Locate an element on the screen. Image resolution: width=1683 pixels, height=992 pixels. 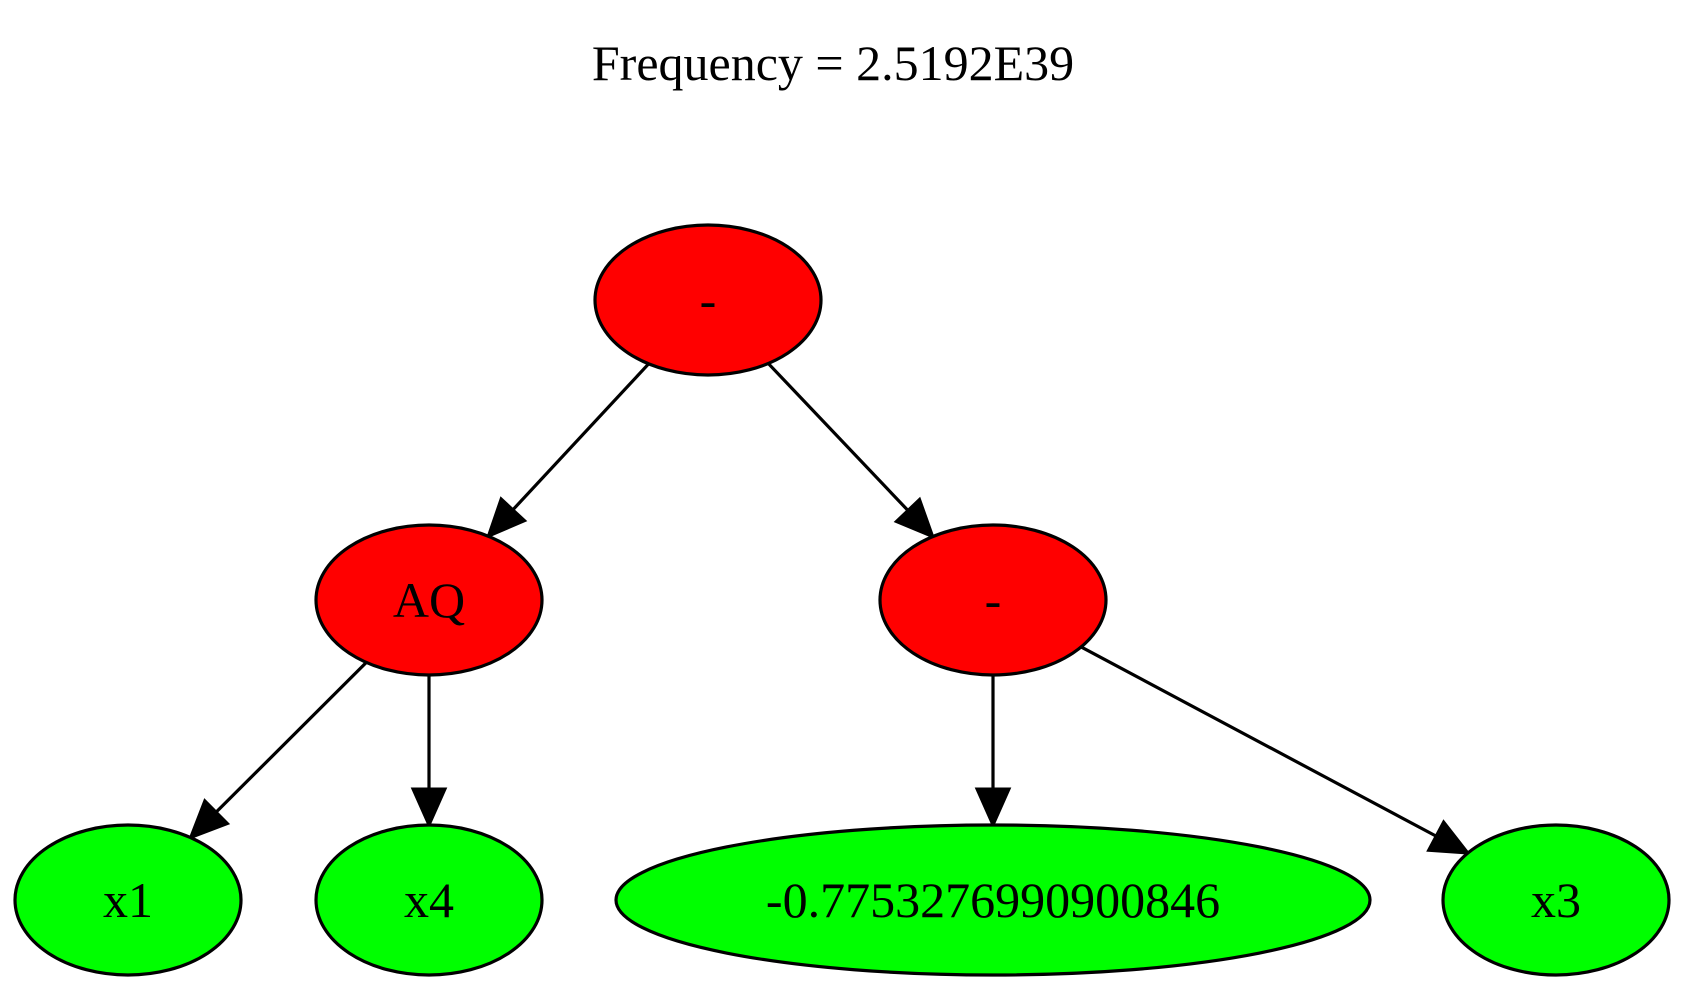
arrowhead-x1 is located at coordinates (209, 819).